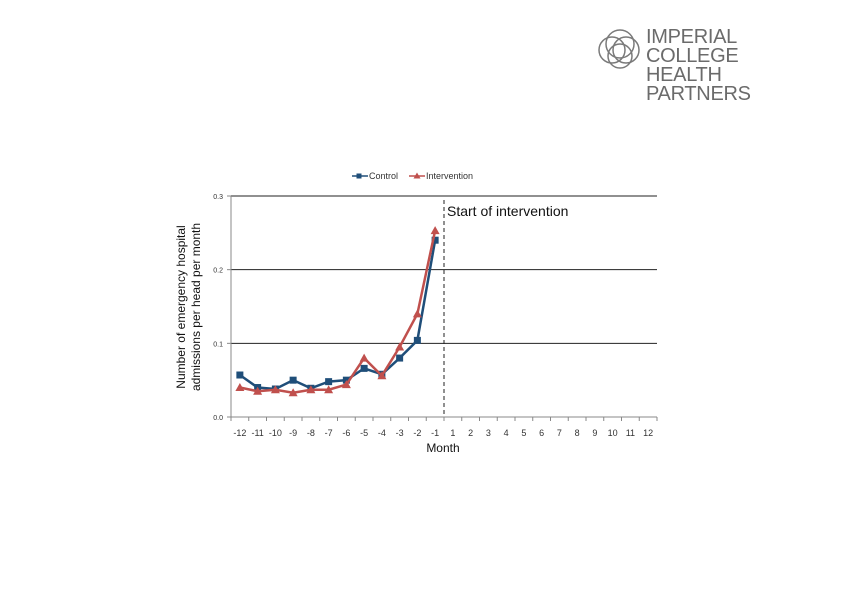 The image size is (842, 595). What do you see at coordinates (417, 433) in the screenshot?
I see `x-tick-label: -2` at bounding box center [417, 433].